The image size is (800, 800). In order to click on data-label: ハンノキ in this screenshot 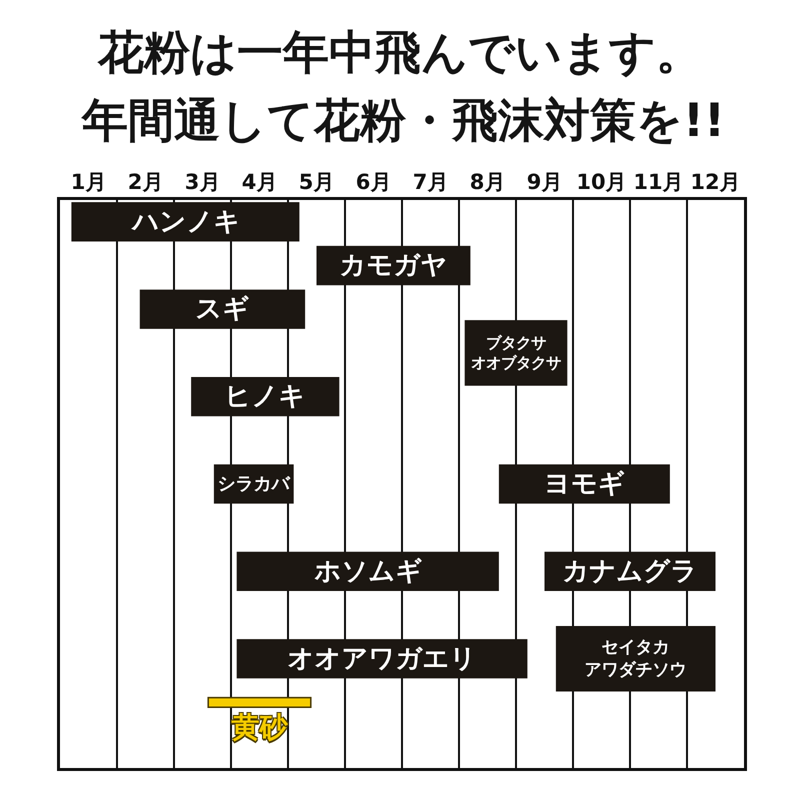, I will do `click(185, 221)`.